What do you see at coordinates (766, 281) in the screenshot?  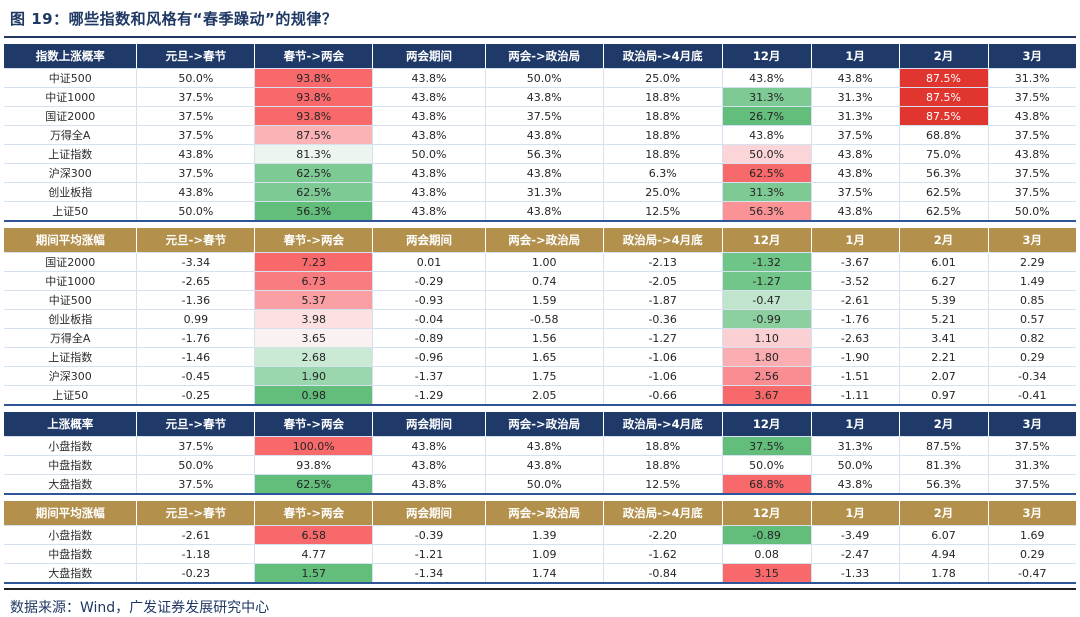 I see `data-cell: -1.27` at bounding box center [766, 281].